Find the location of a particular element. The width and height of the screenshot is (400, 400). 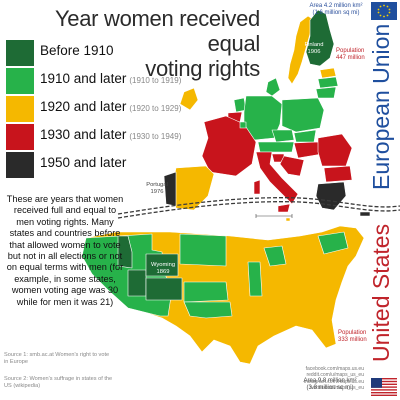

page-title: Year women received equal voting rights is located at coordinates (157, 43).